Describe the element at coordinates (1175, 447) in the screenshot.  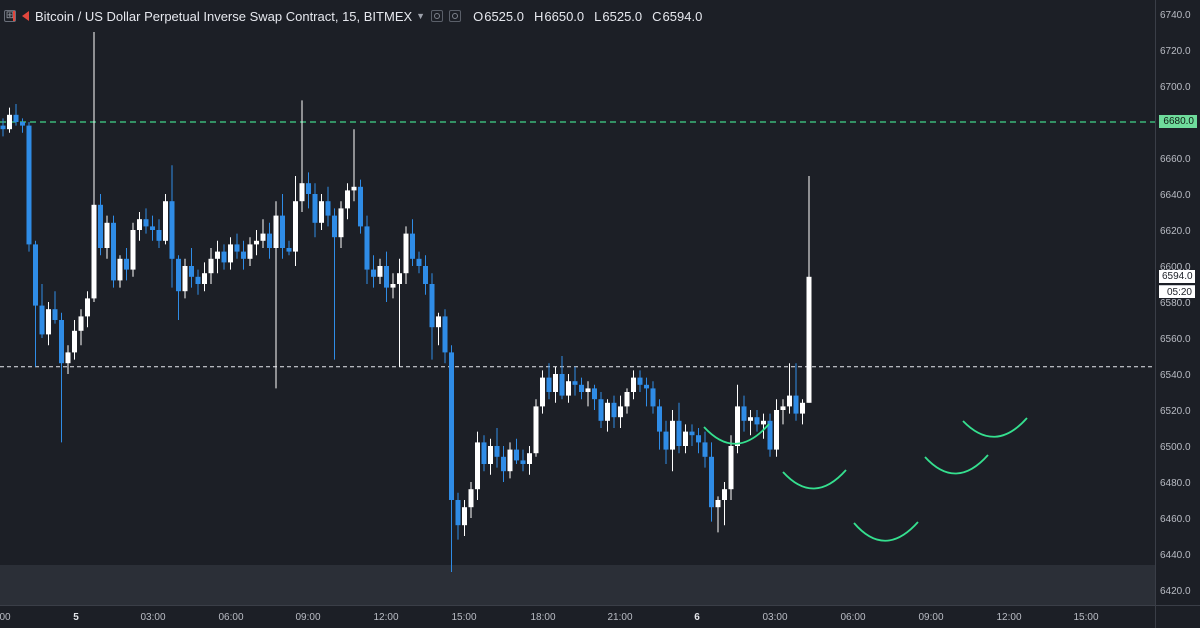
I see `price-tick-label: 6500.0` at that location.